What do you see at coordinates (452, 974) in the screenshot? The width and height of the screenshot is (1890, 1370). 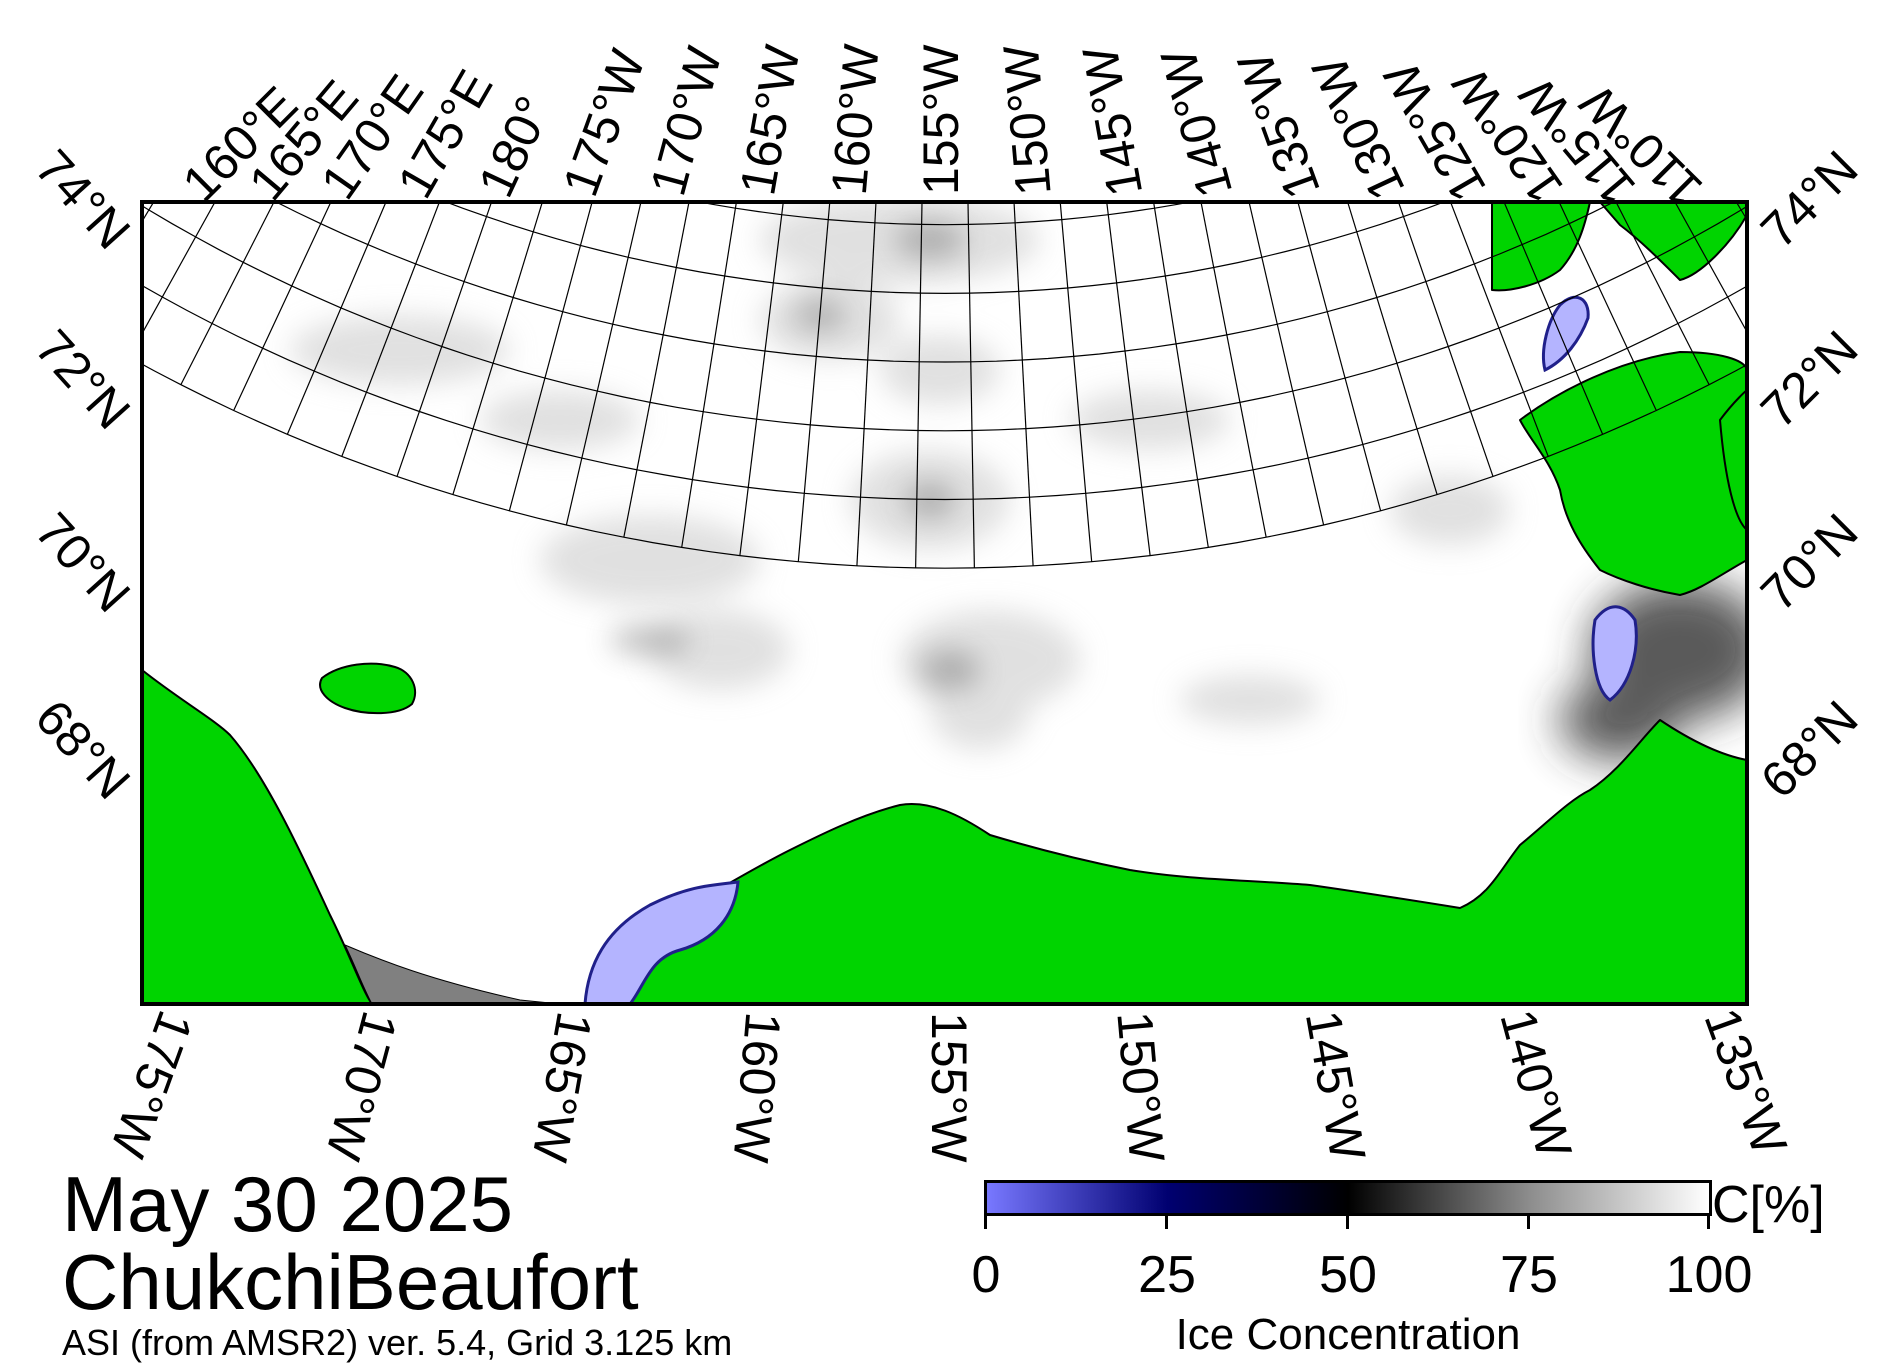 I see `missing-data-area` at bounding box center [452, 974].